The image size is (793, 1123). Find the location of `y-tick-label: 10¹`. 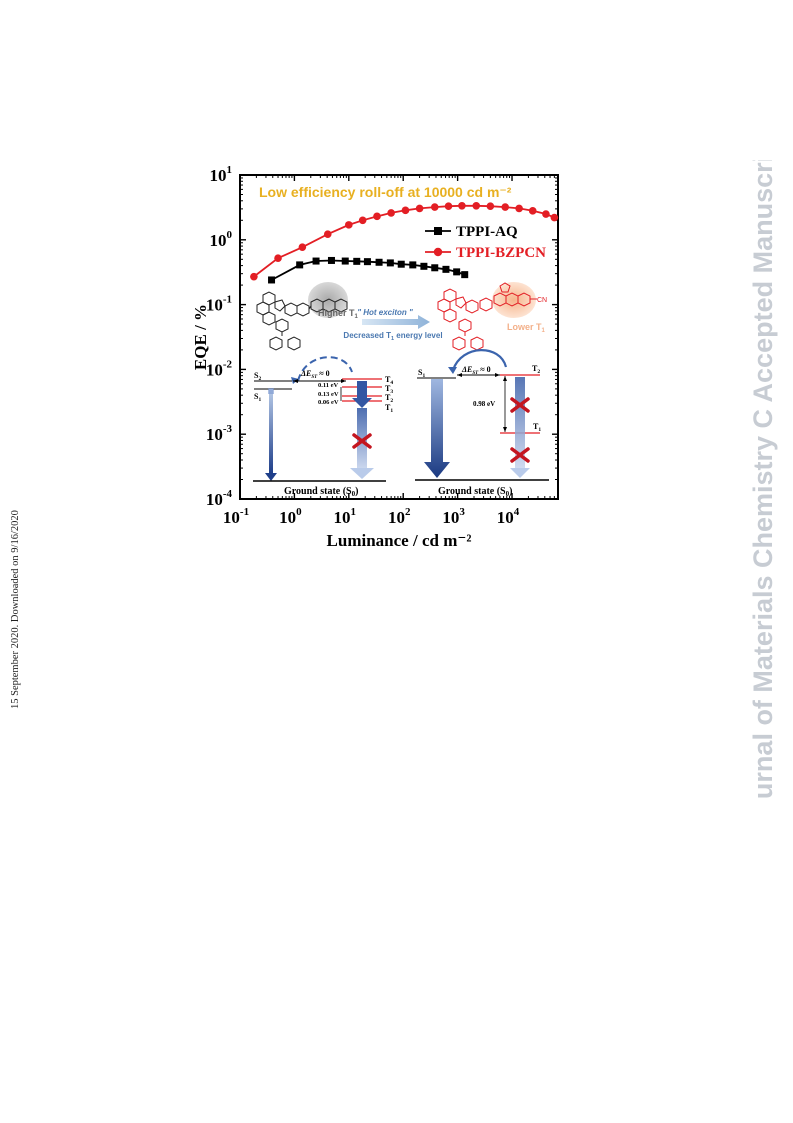

y-tick-label: 10¹ is located at coordinates (221, 174).